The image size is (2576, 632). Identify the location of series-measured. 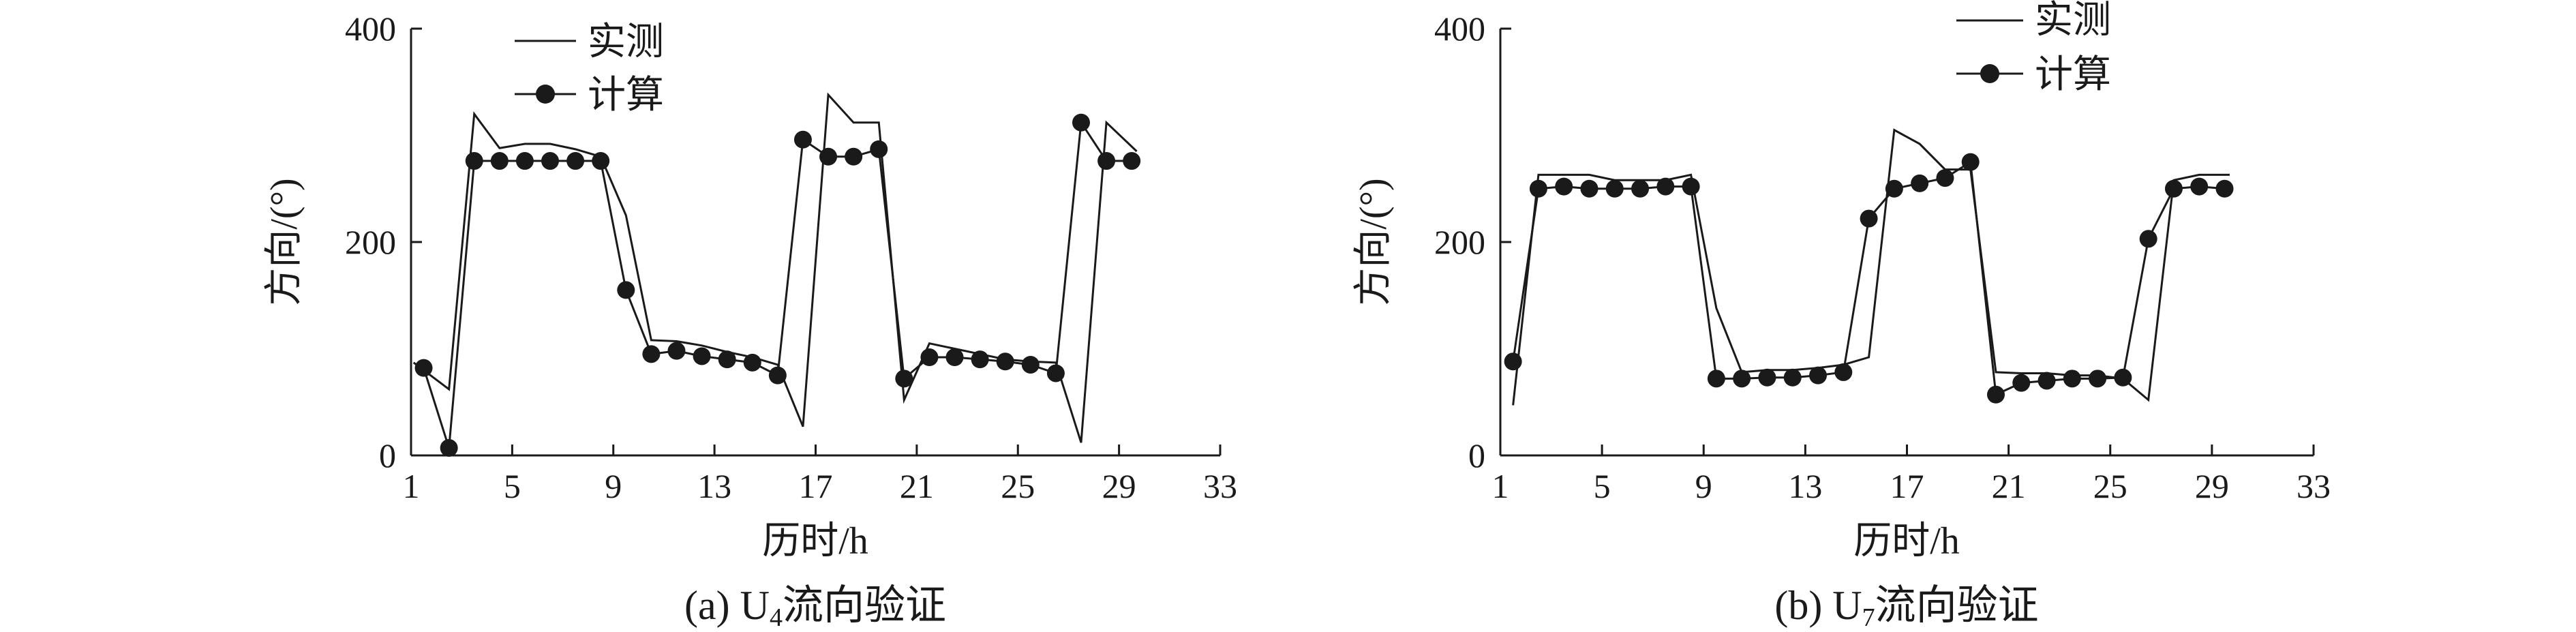
(1871, 267).